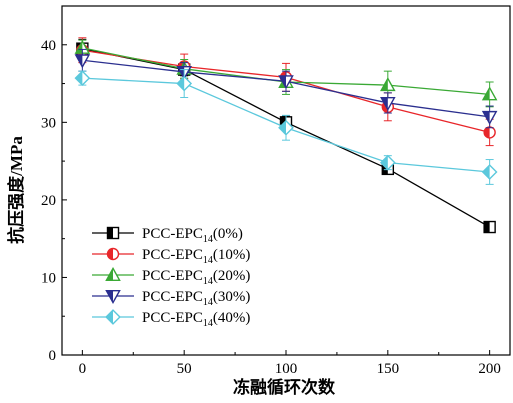 This screenshot has height=403, width=513. I want to click on x-tick-label: 200, so click(489, 369).